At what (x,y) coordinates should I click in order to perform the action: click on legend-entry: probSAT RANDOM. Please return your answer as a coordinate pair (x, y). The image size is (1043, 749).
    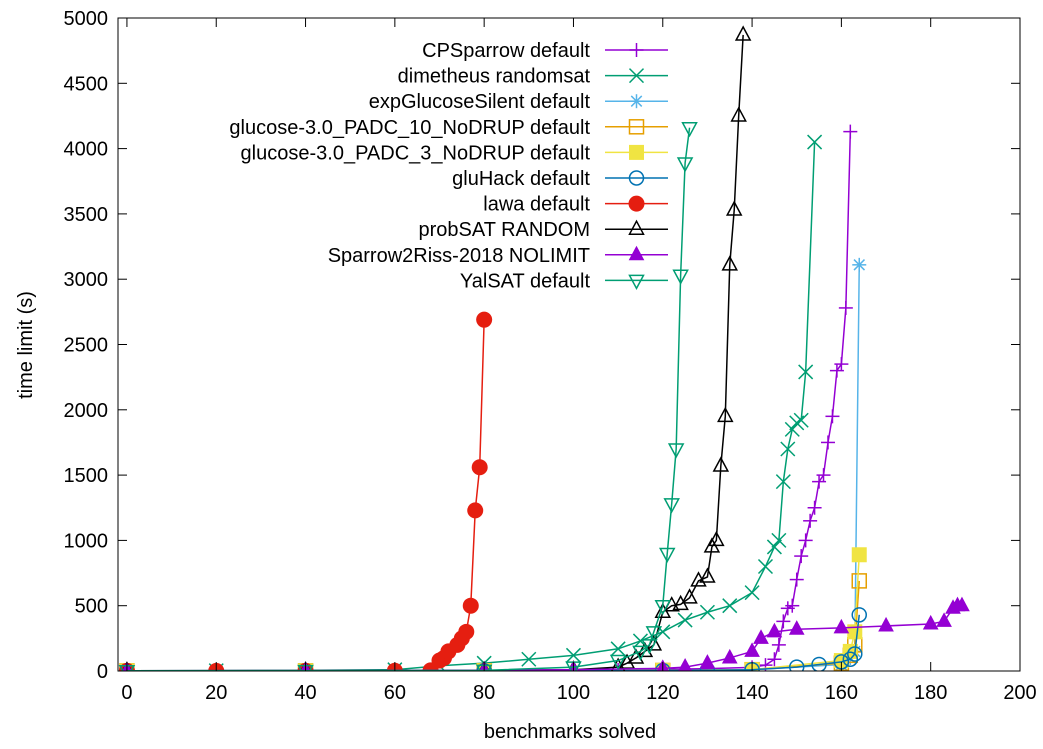
    Looking at the image, I should click on (543, 230).